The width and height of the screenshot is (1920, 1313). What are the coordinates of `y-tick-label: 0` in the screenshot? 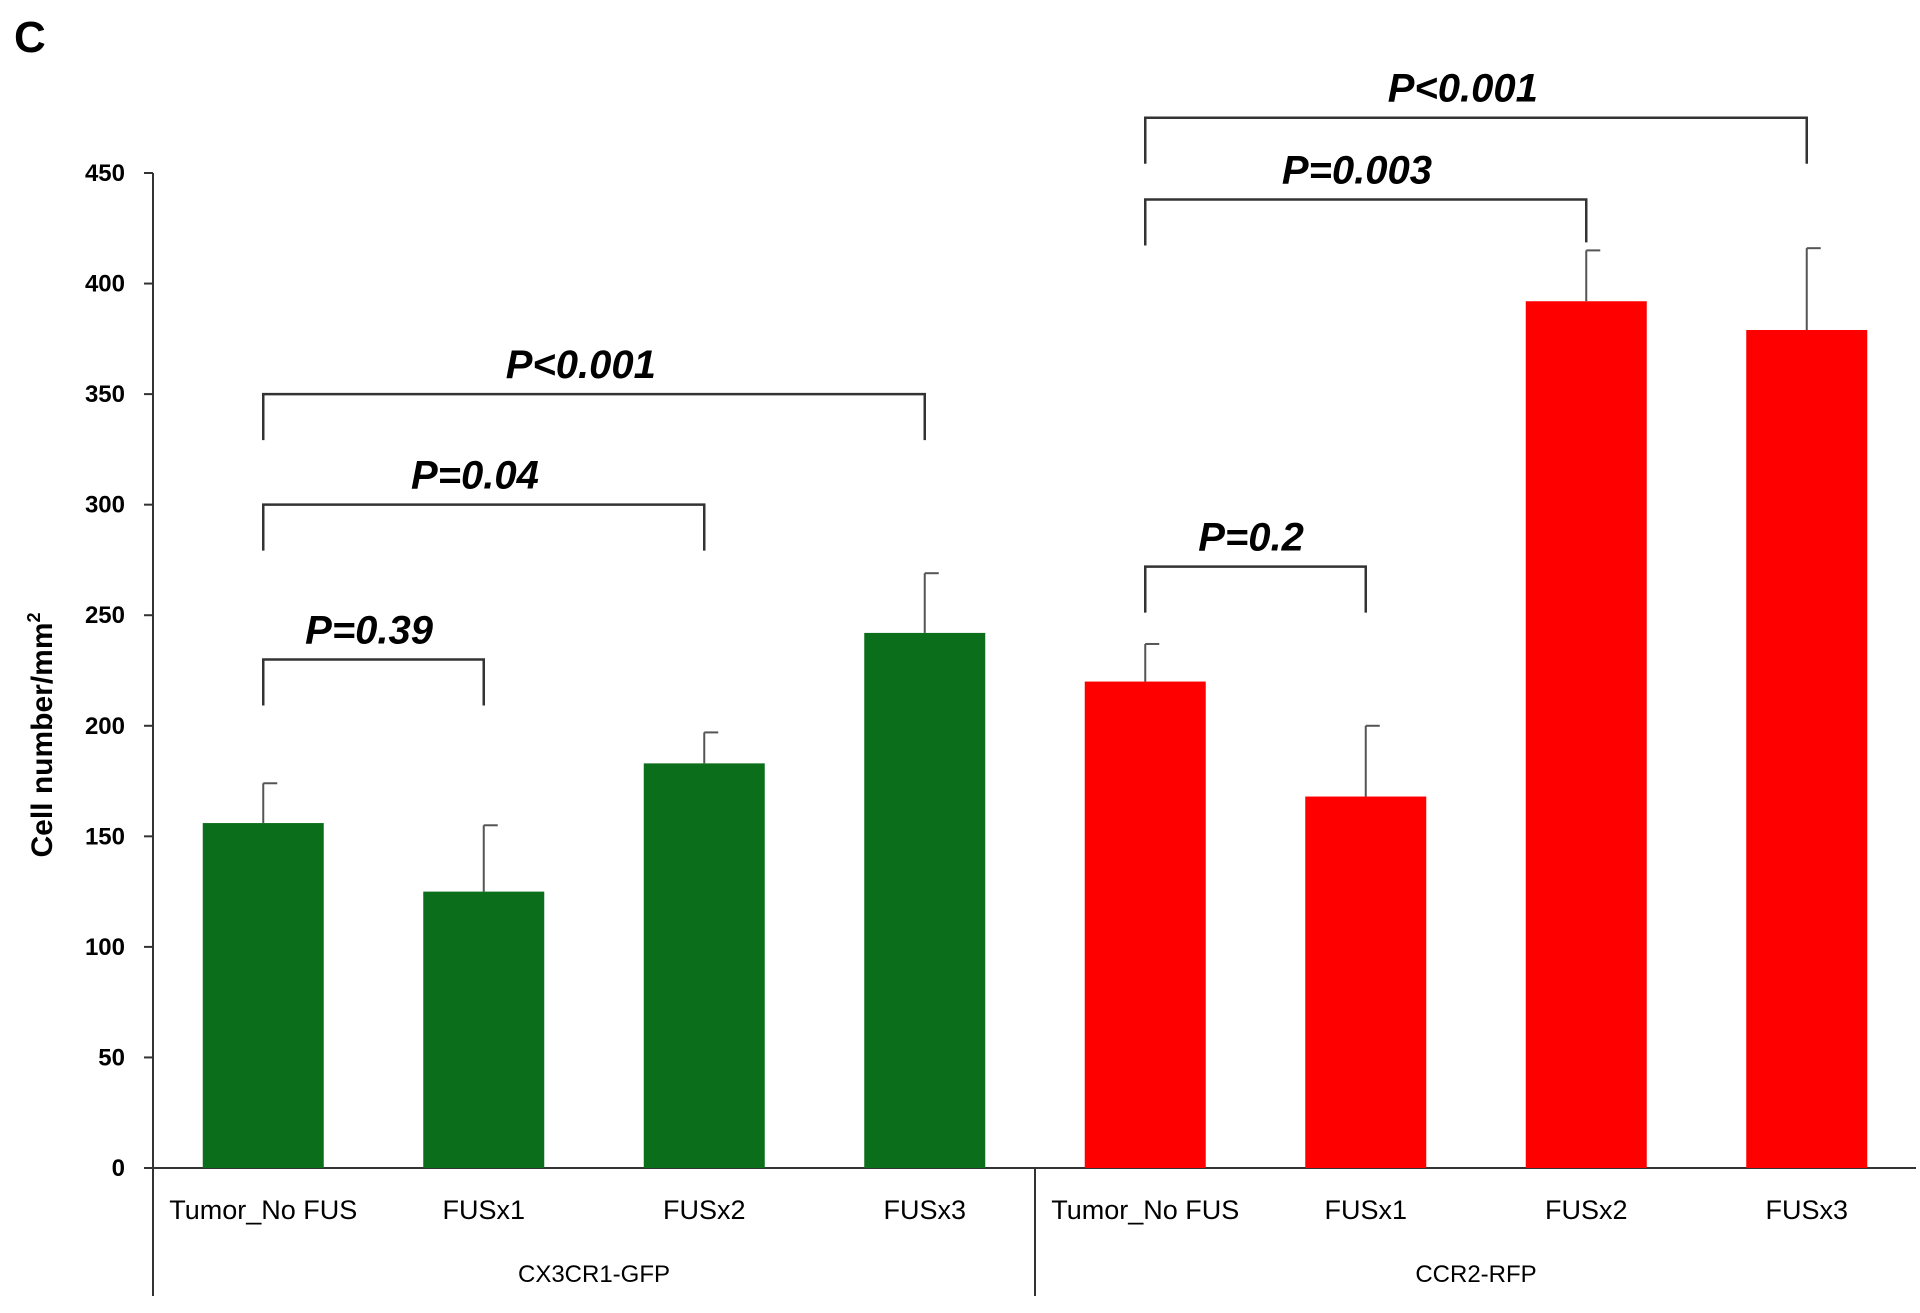 It's located at (118, 1168).